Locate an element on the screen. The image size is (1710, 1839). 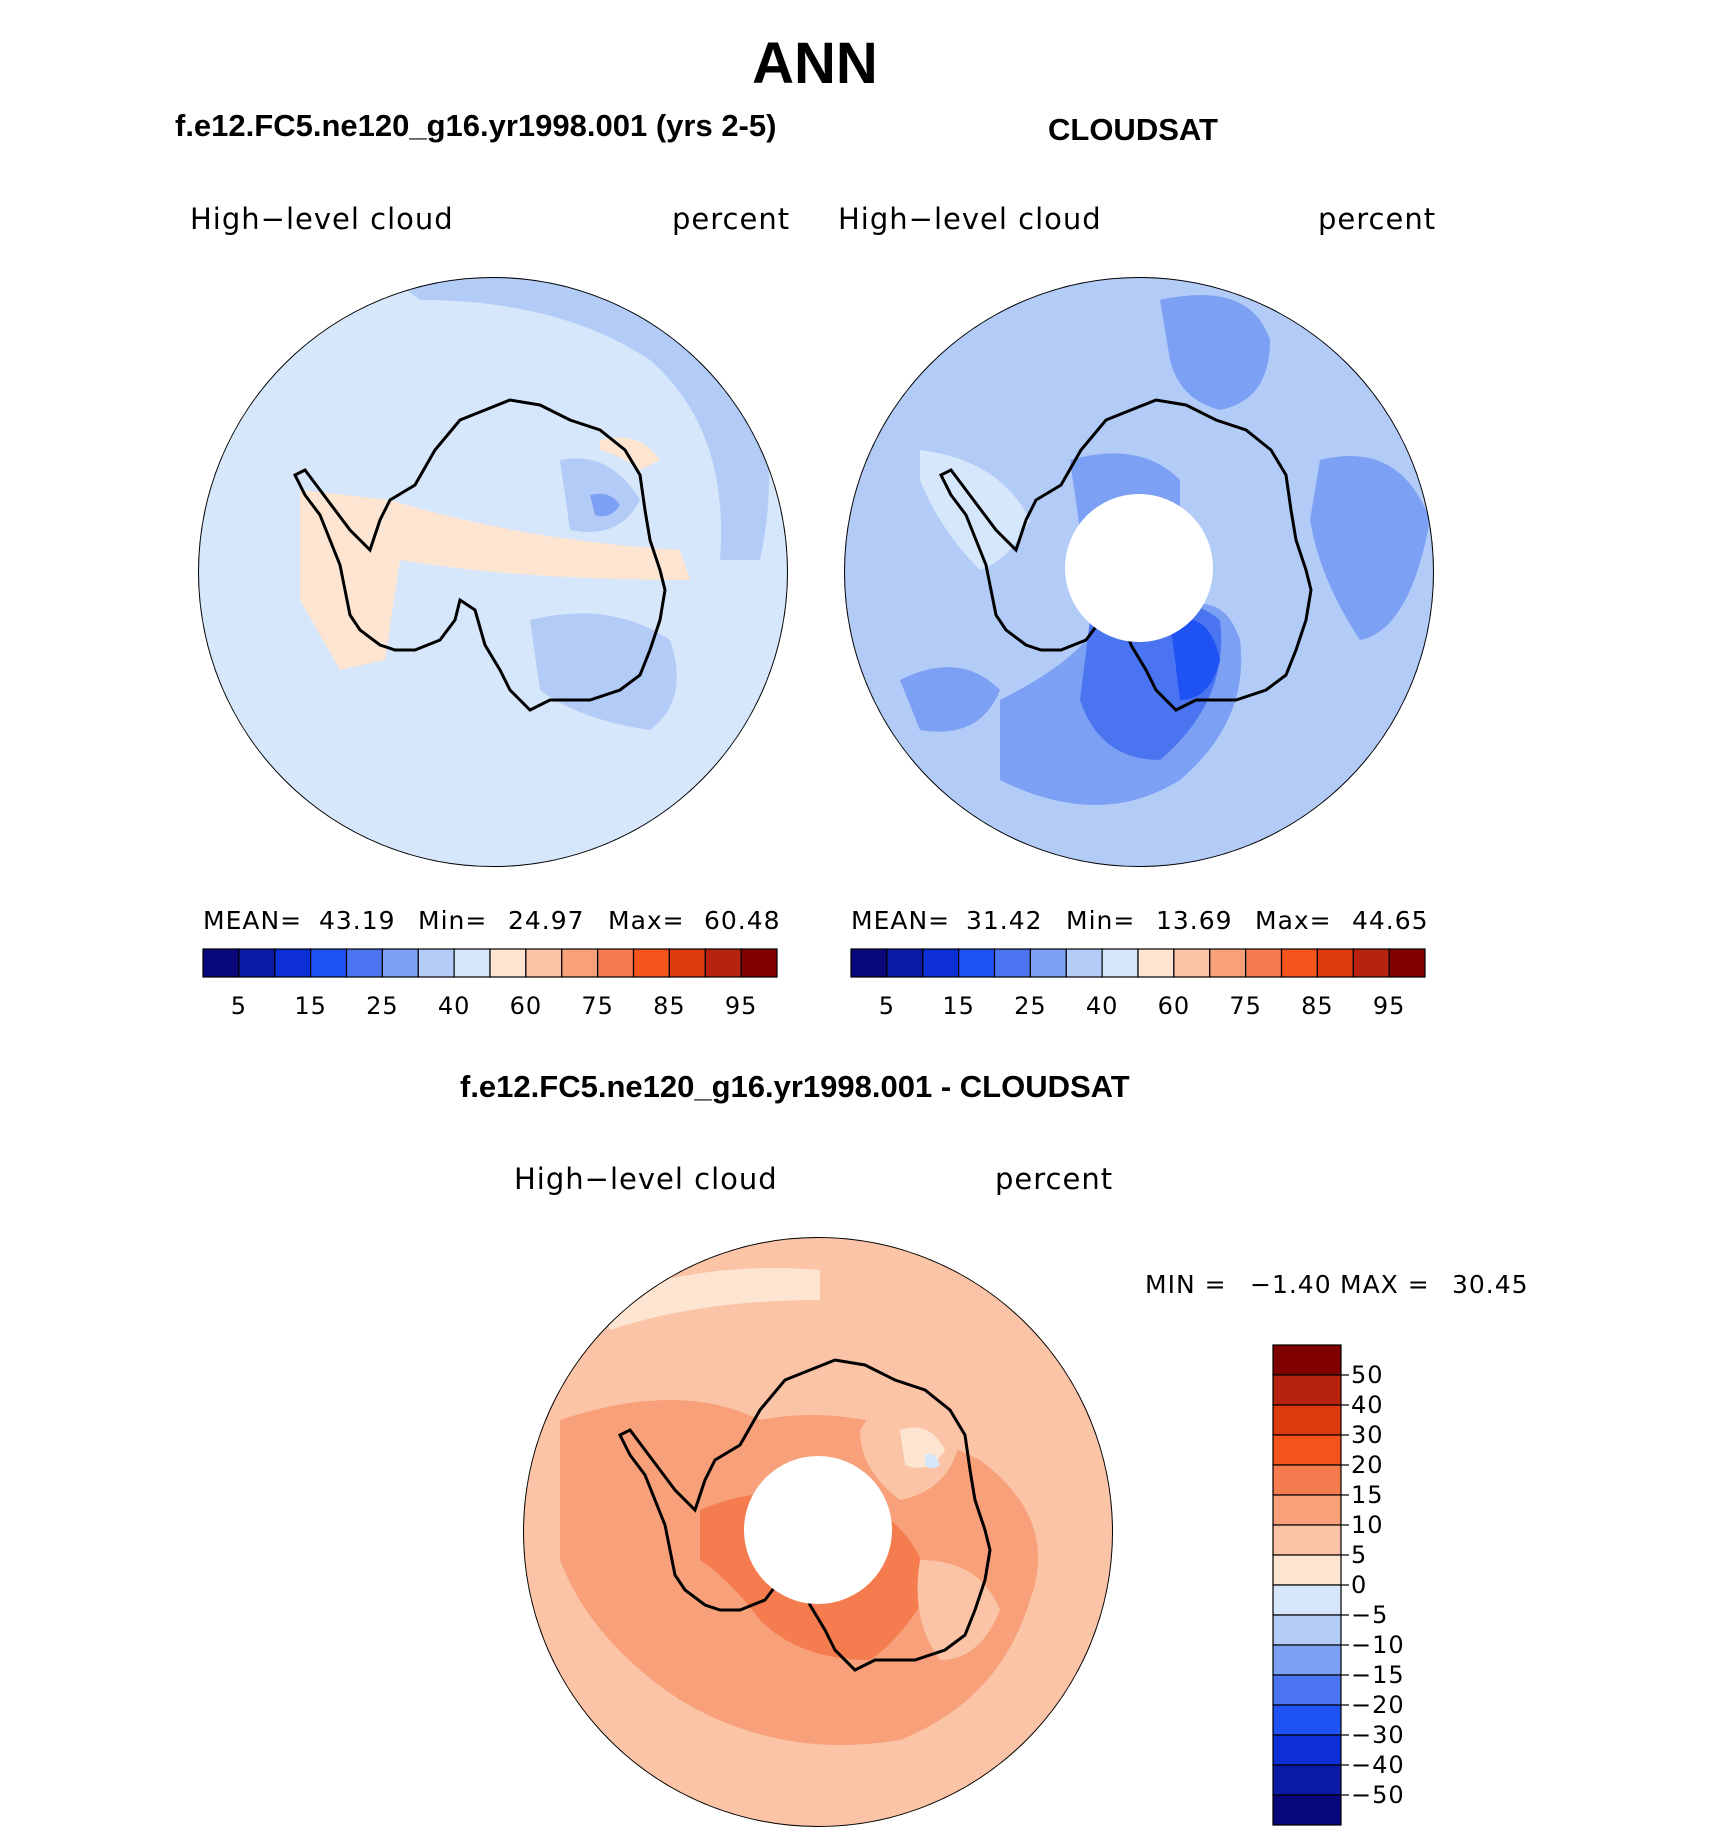
obs-colorbar: 5 15 25 40 60 75 85 95 is located at coordinates (1138, 984).